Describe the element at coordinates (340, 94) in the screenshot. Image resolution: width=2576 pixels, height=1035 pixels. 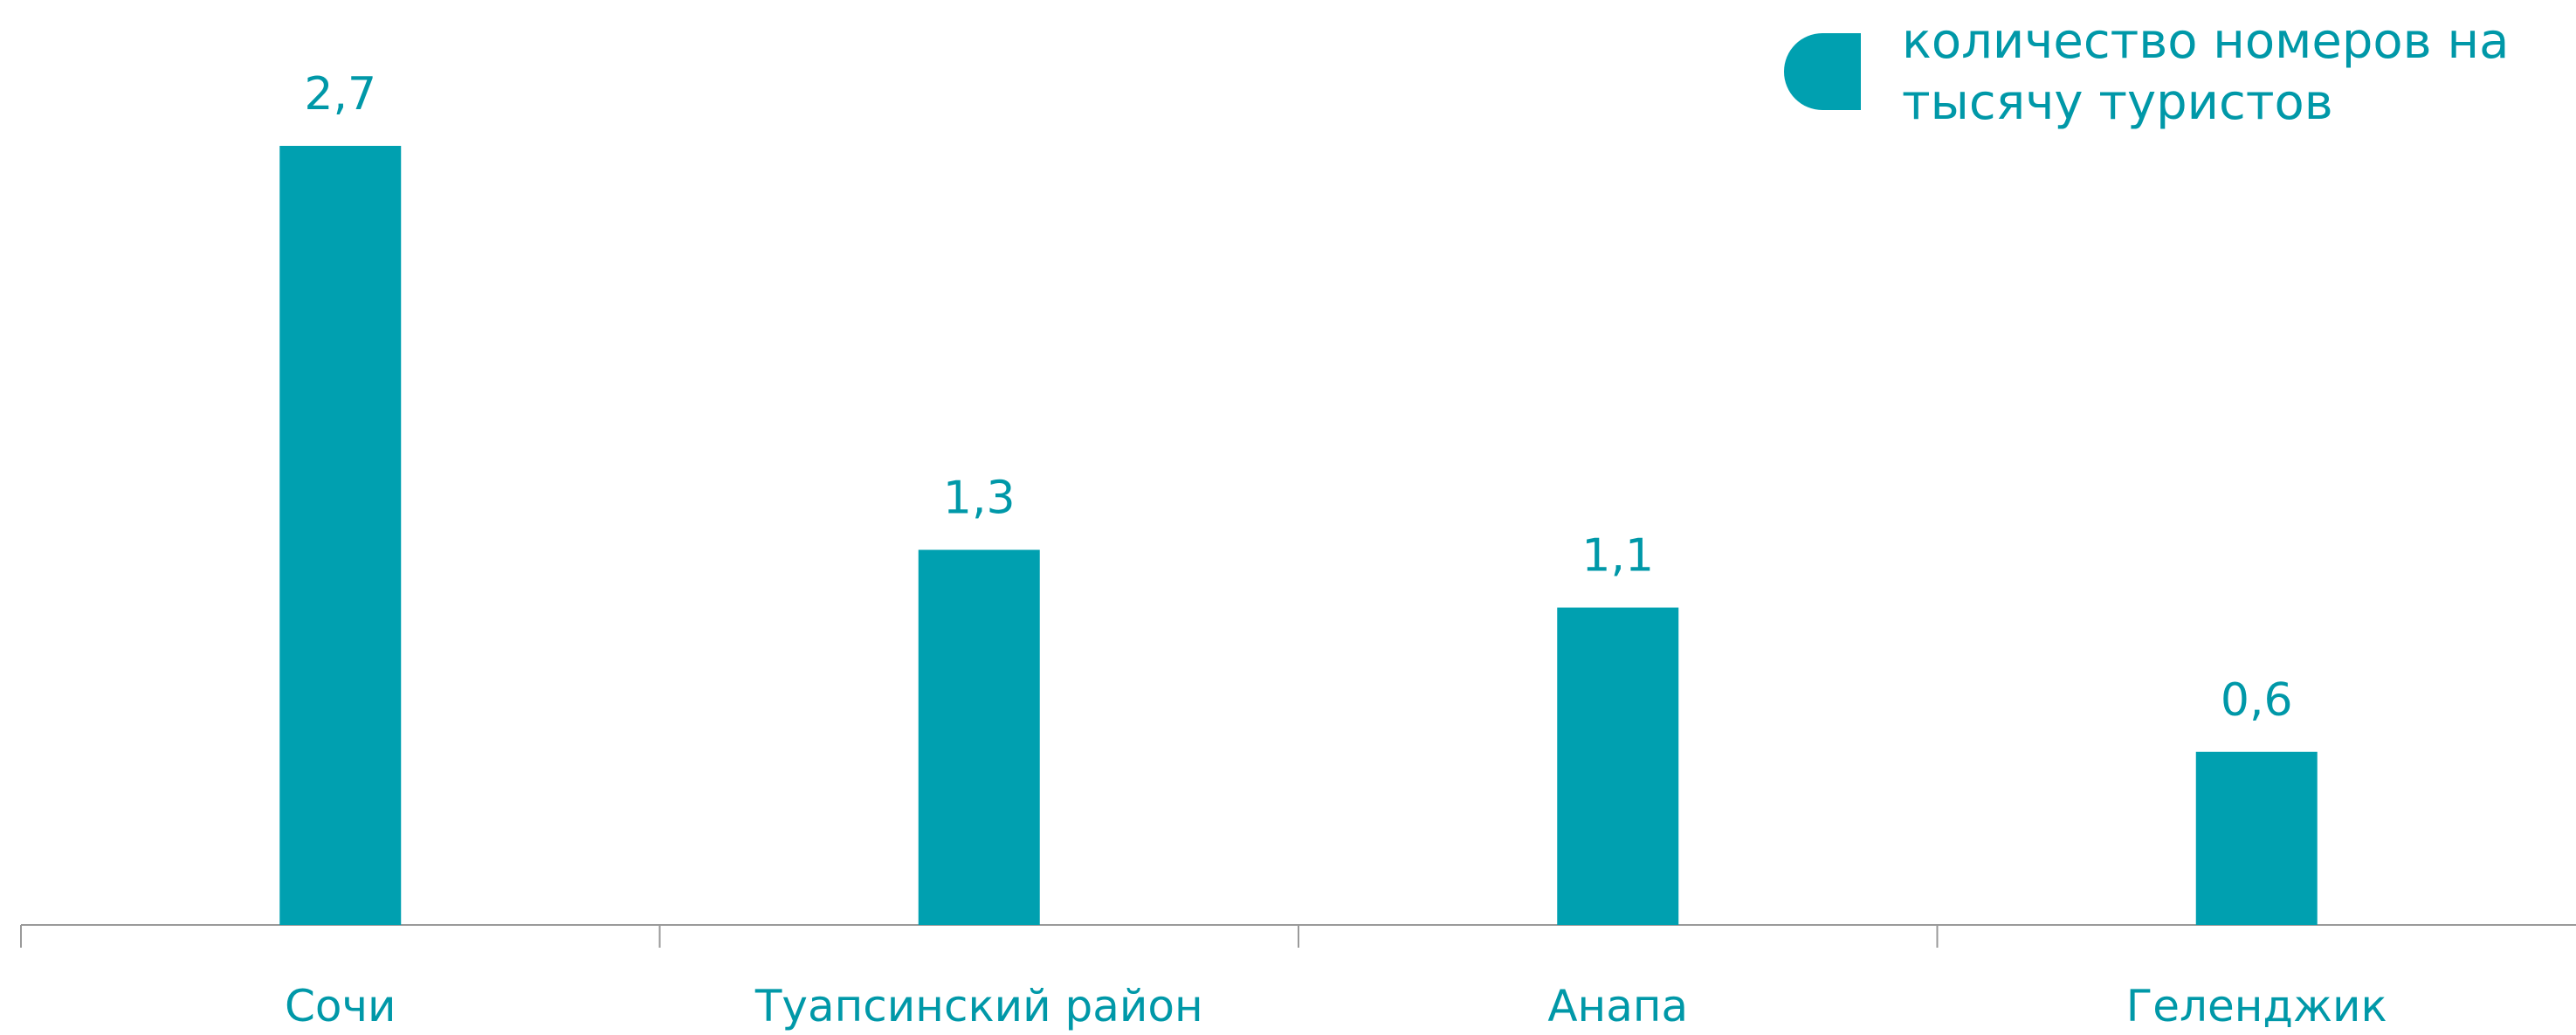
I see `value-label: 2,7` at that location.